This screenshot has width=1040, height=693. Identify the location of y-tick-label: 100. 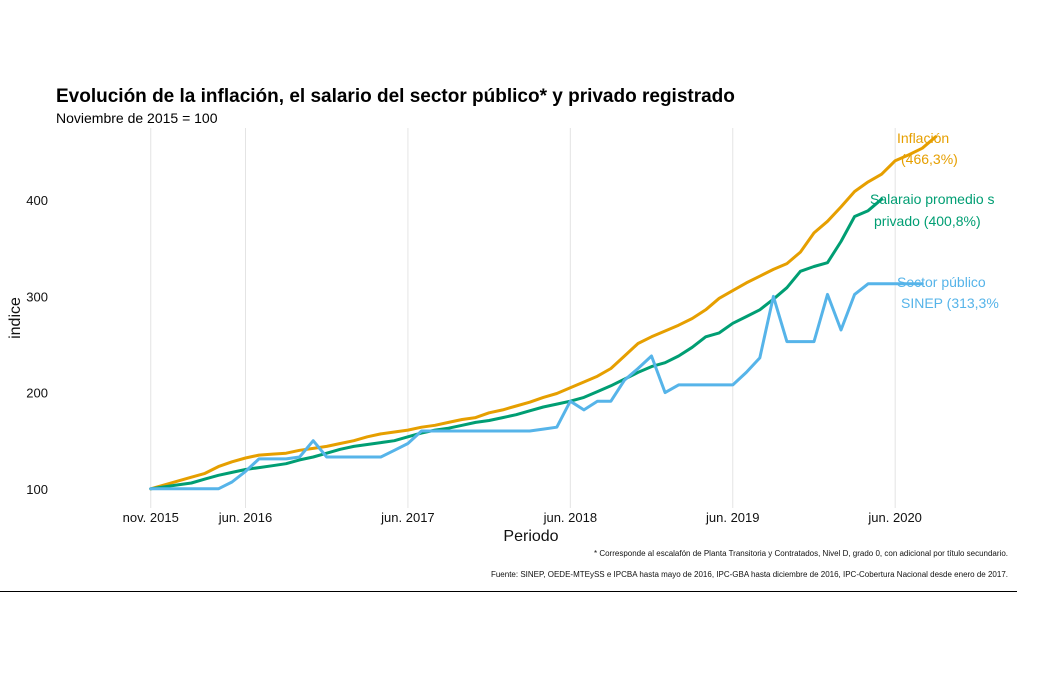
(37, 489).